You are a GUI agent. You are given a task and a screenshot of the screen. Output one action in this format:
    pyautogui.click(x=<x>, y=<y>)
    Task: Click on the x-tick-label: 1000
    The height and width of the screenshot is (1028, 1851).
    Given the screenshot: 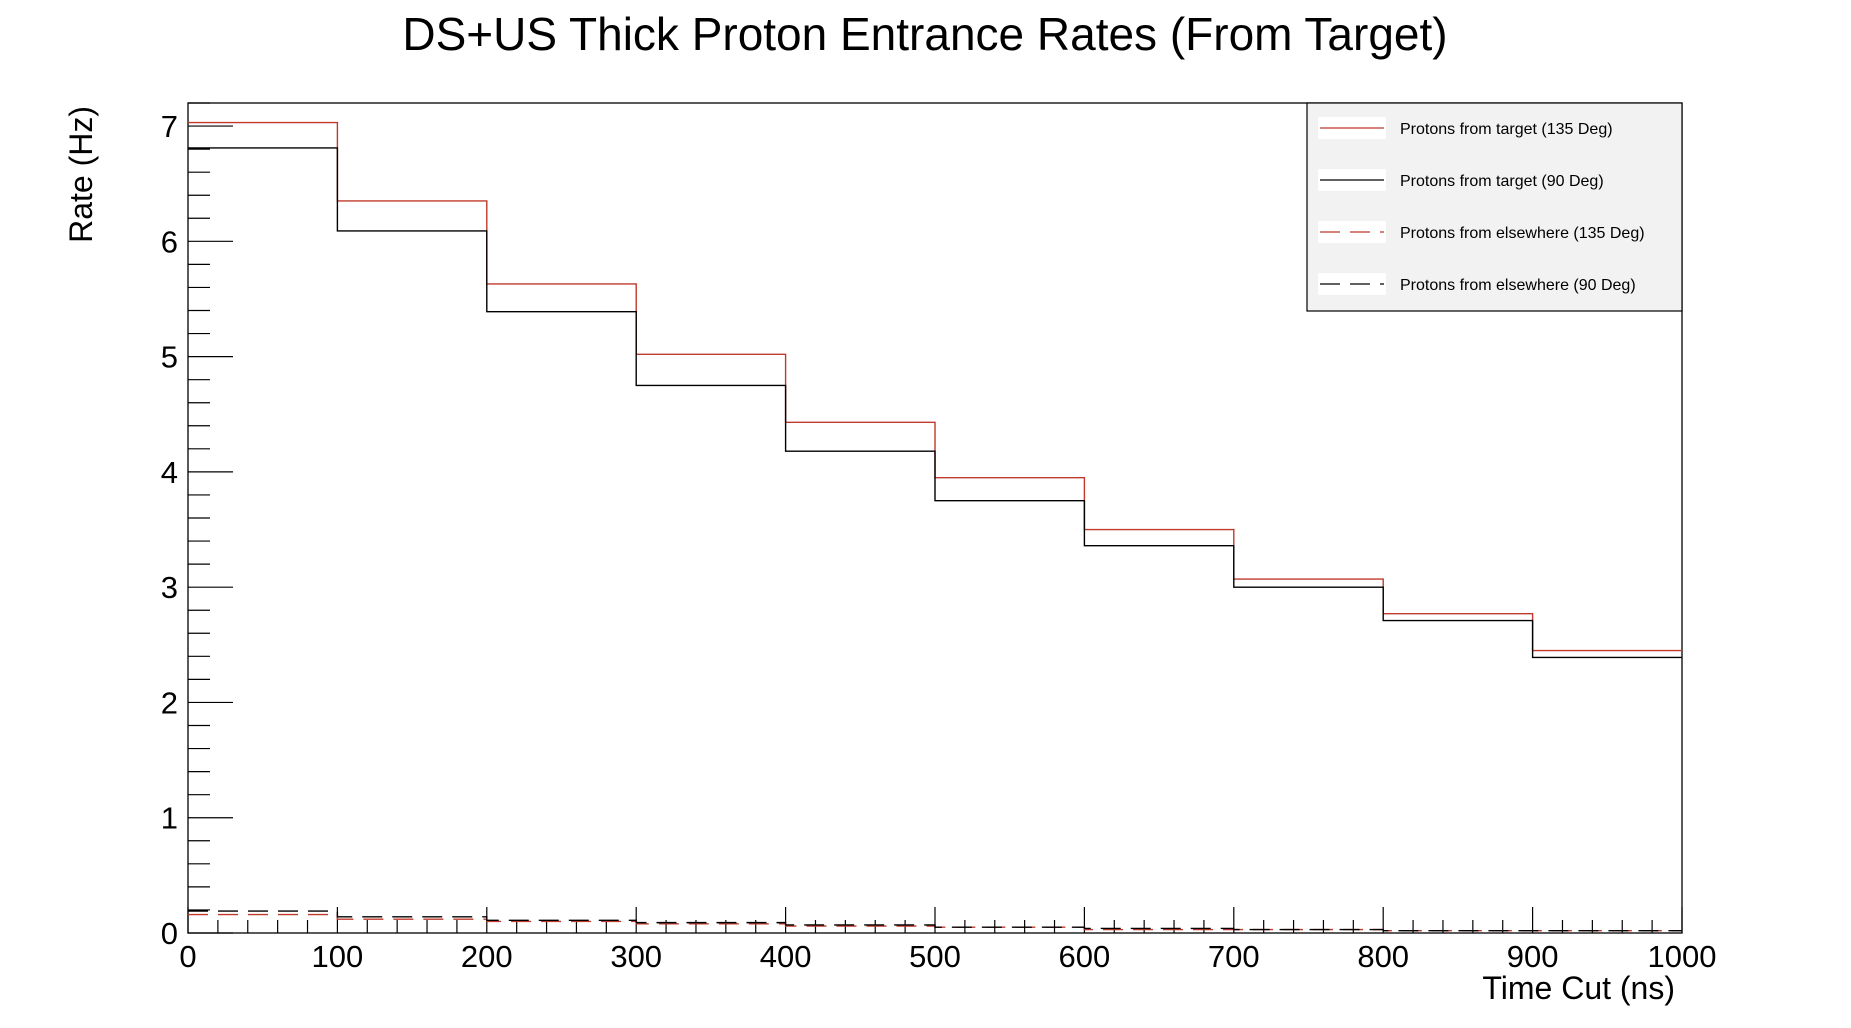 What is the action you would take?
    pyautogui.click(x=1682, y=956)
    